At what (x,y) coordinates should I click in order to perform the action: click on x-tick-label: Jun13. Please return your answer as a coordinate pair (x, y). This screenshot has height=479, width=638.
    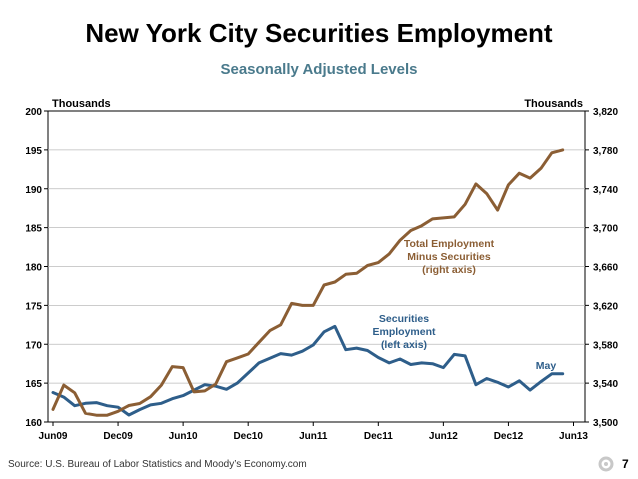
    Looking at the image, I should click on (573, 436).